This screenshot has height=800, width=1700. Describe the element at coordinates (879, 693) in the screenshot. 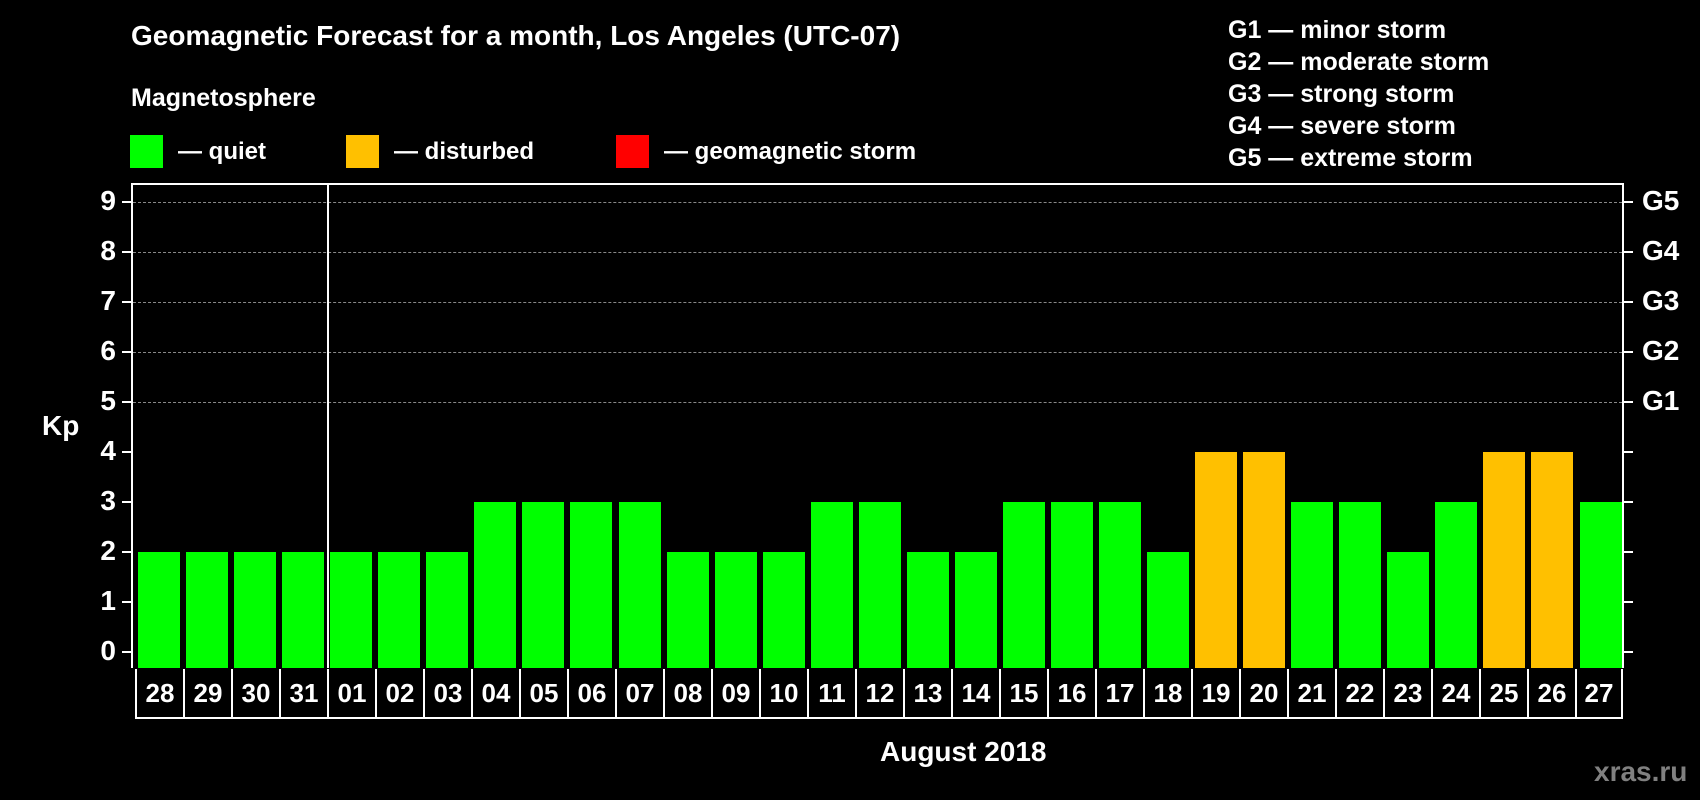

I see `date-label: 12` at that location.